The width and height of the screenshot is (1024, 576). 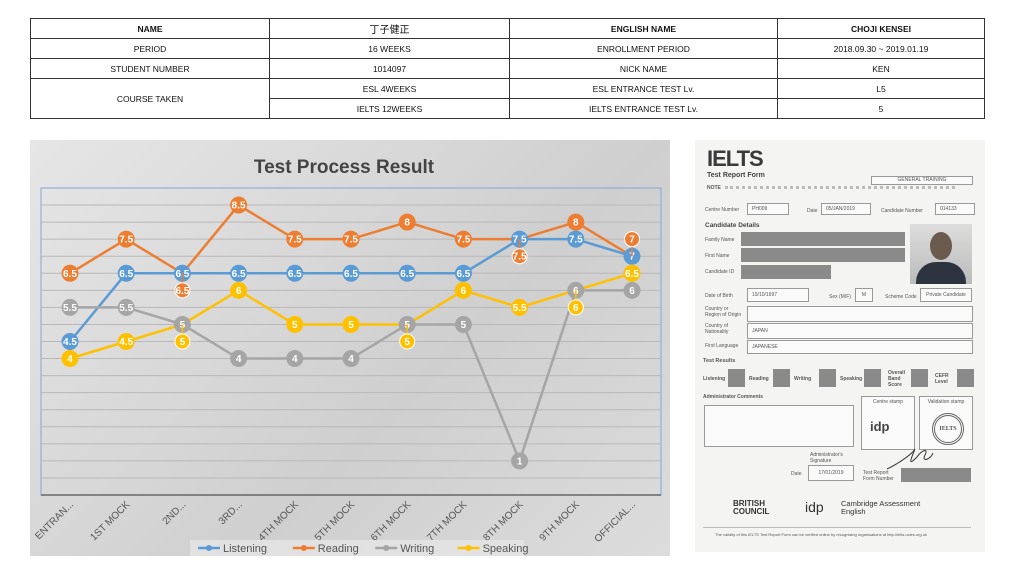 What do you see at coordinates (714, 188) in the screenshot?
I see `note-label: NOTE` at bounding box center [714, 188].